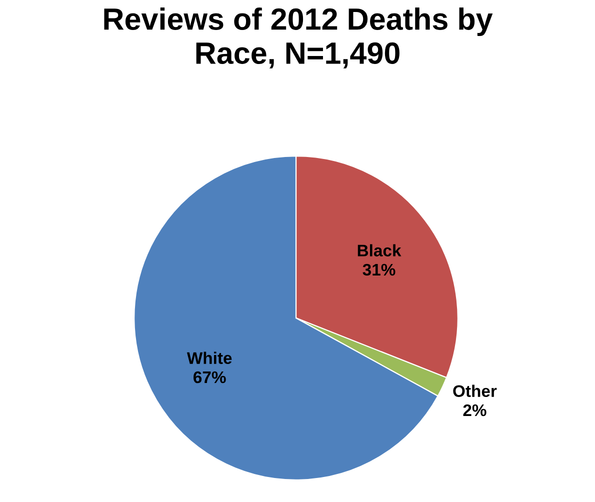  Describe the element at coordinates (380, 250) in the screenshot. I see `slice-label: Black` at that location.